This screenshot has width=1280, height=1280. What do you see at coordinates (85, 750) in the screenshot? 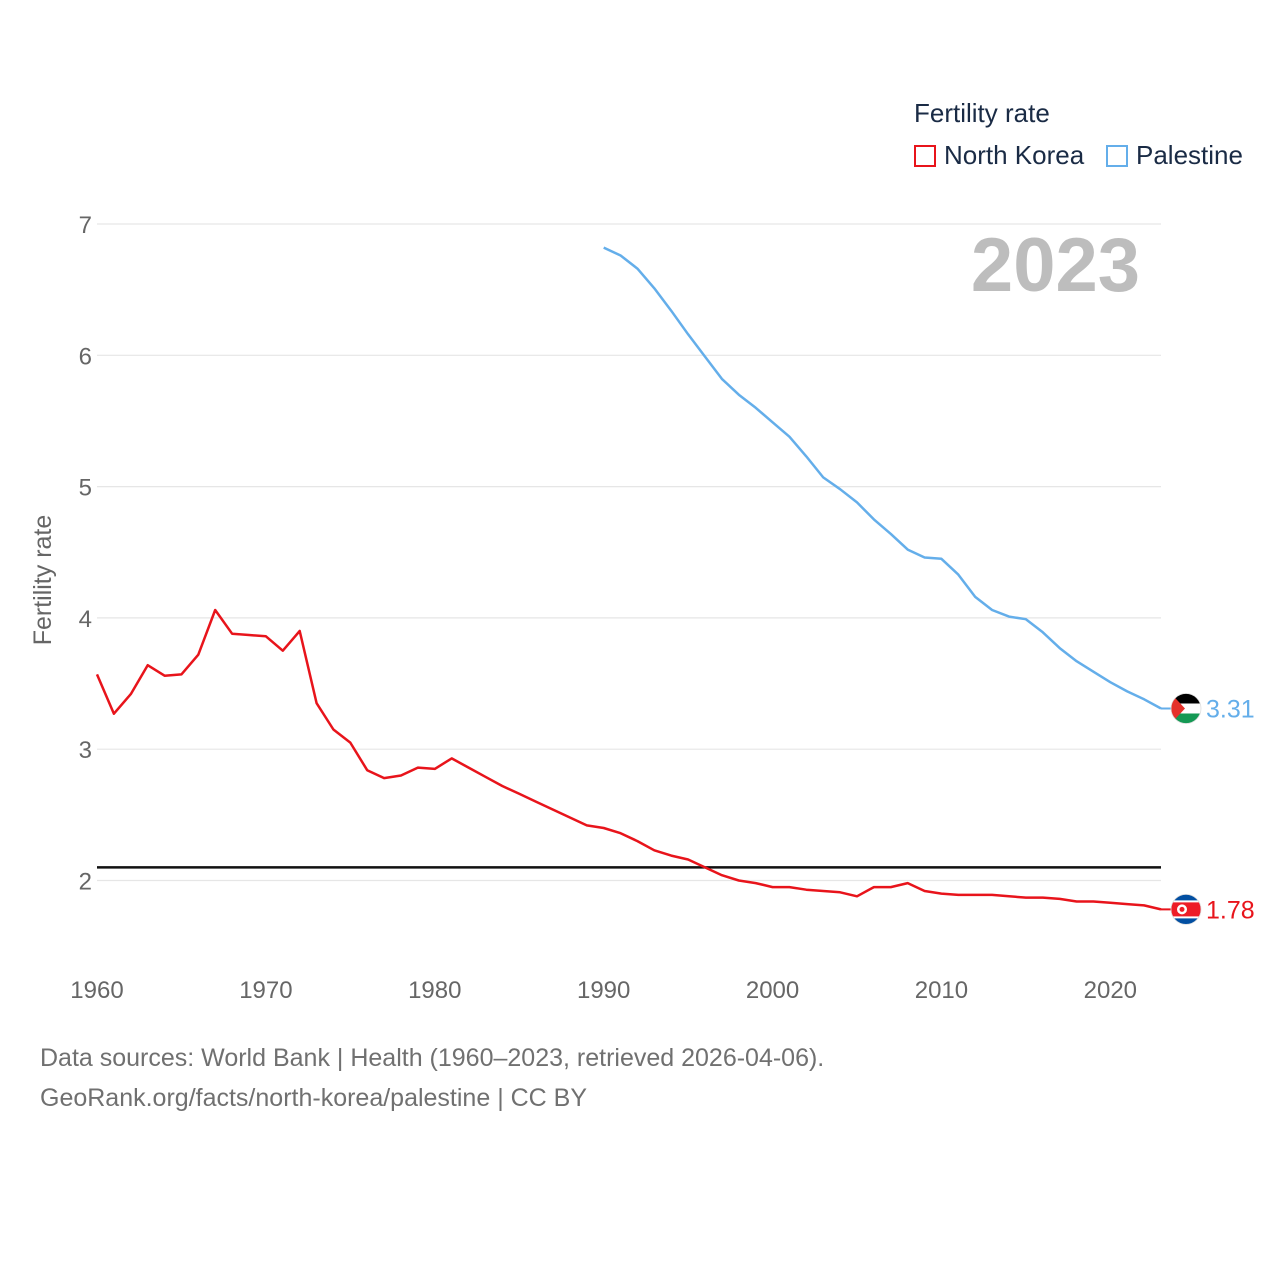
I see `y-tick-3: 3` at bounding box center [85, 750].